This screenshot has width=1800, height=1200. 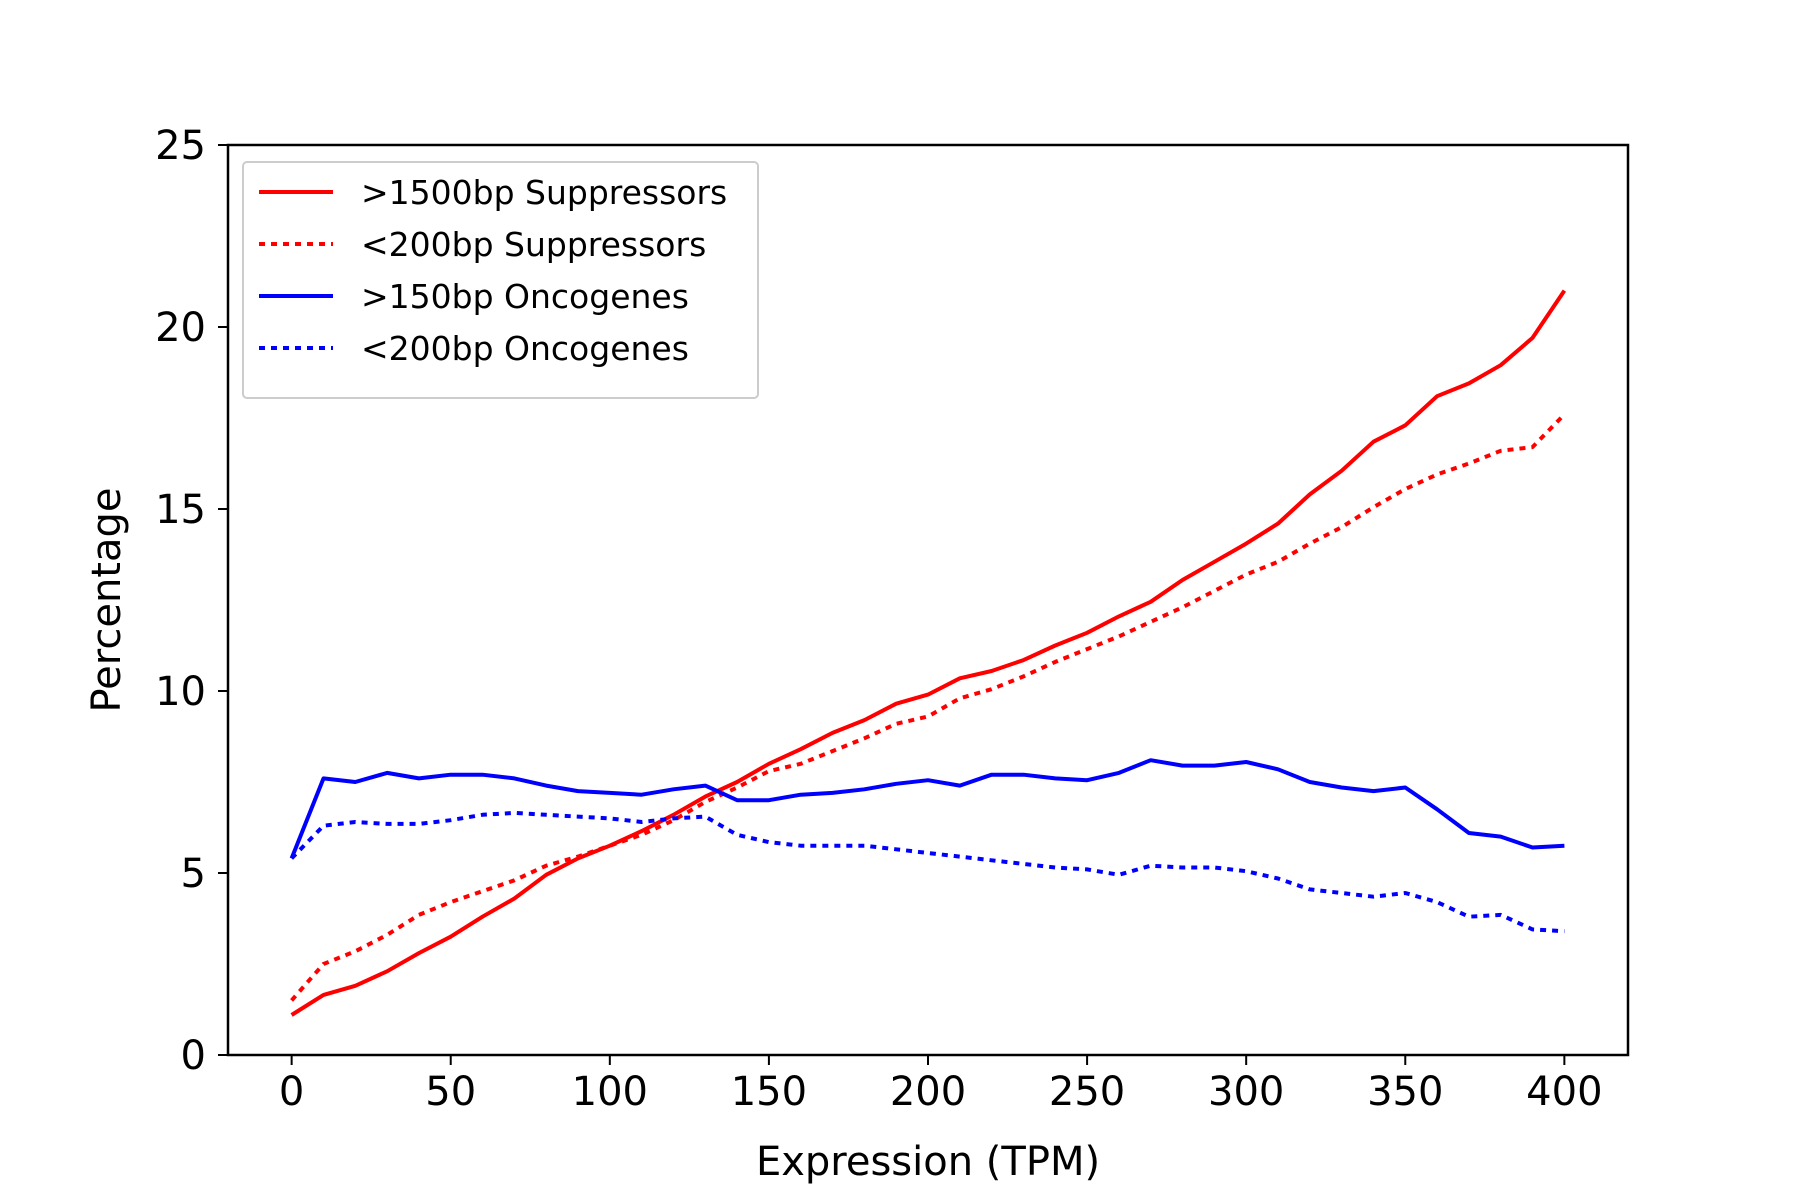 I want to click on y-tick-label: 20, so click(x=180, y=328).